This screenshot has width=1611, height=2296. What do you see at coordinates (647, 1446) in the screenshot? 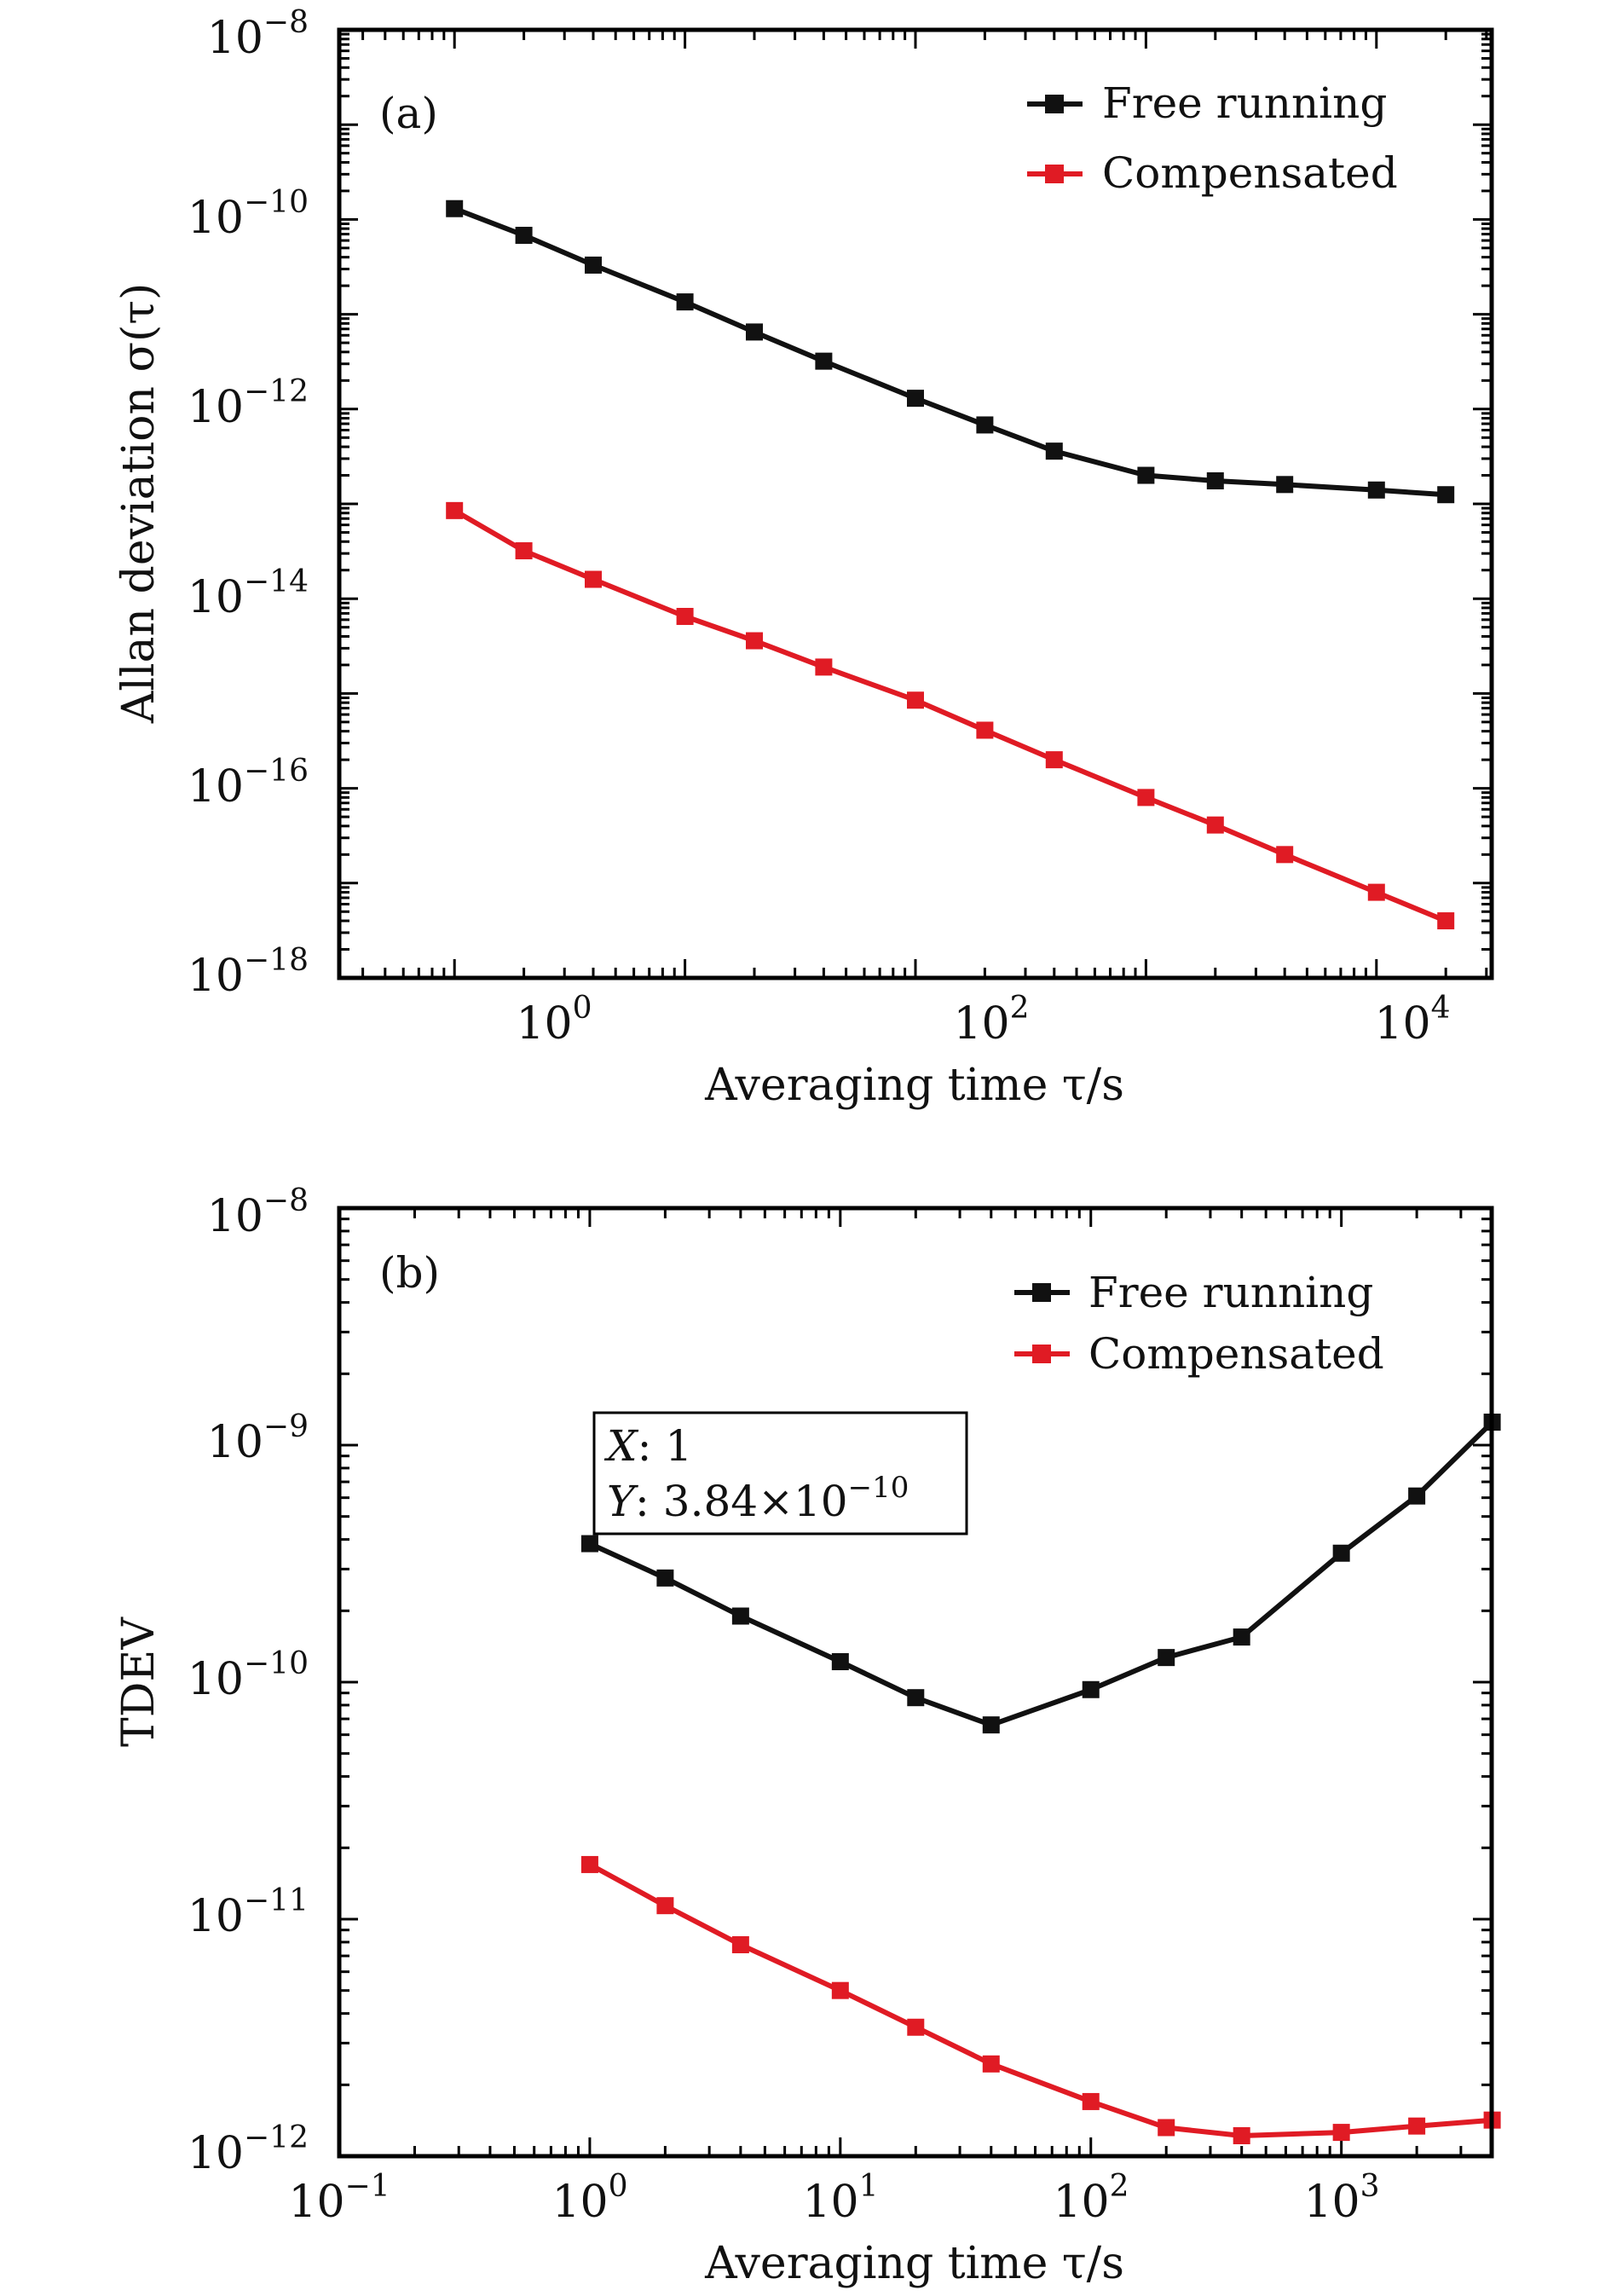
I see `datatip-x-readout: X: 1` at bounding box center [647, 1446].